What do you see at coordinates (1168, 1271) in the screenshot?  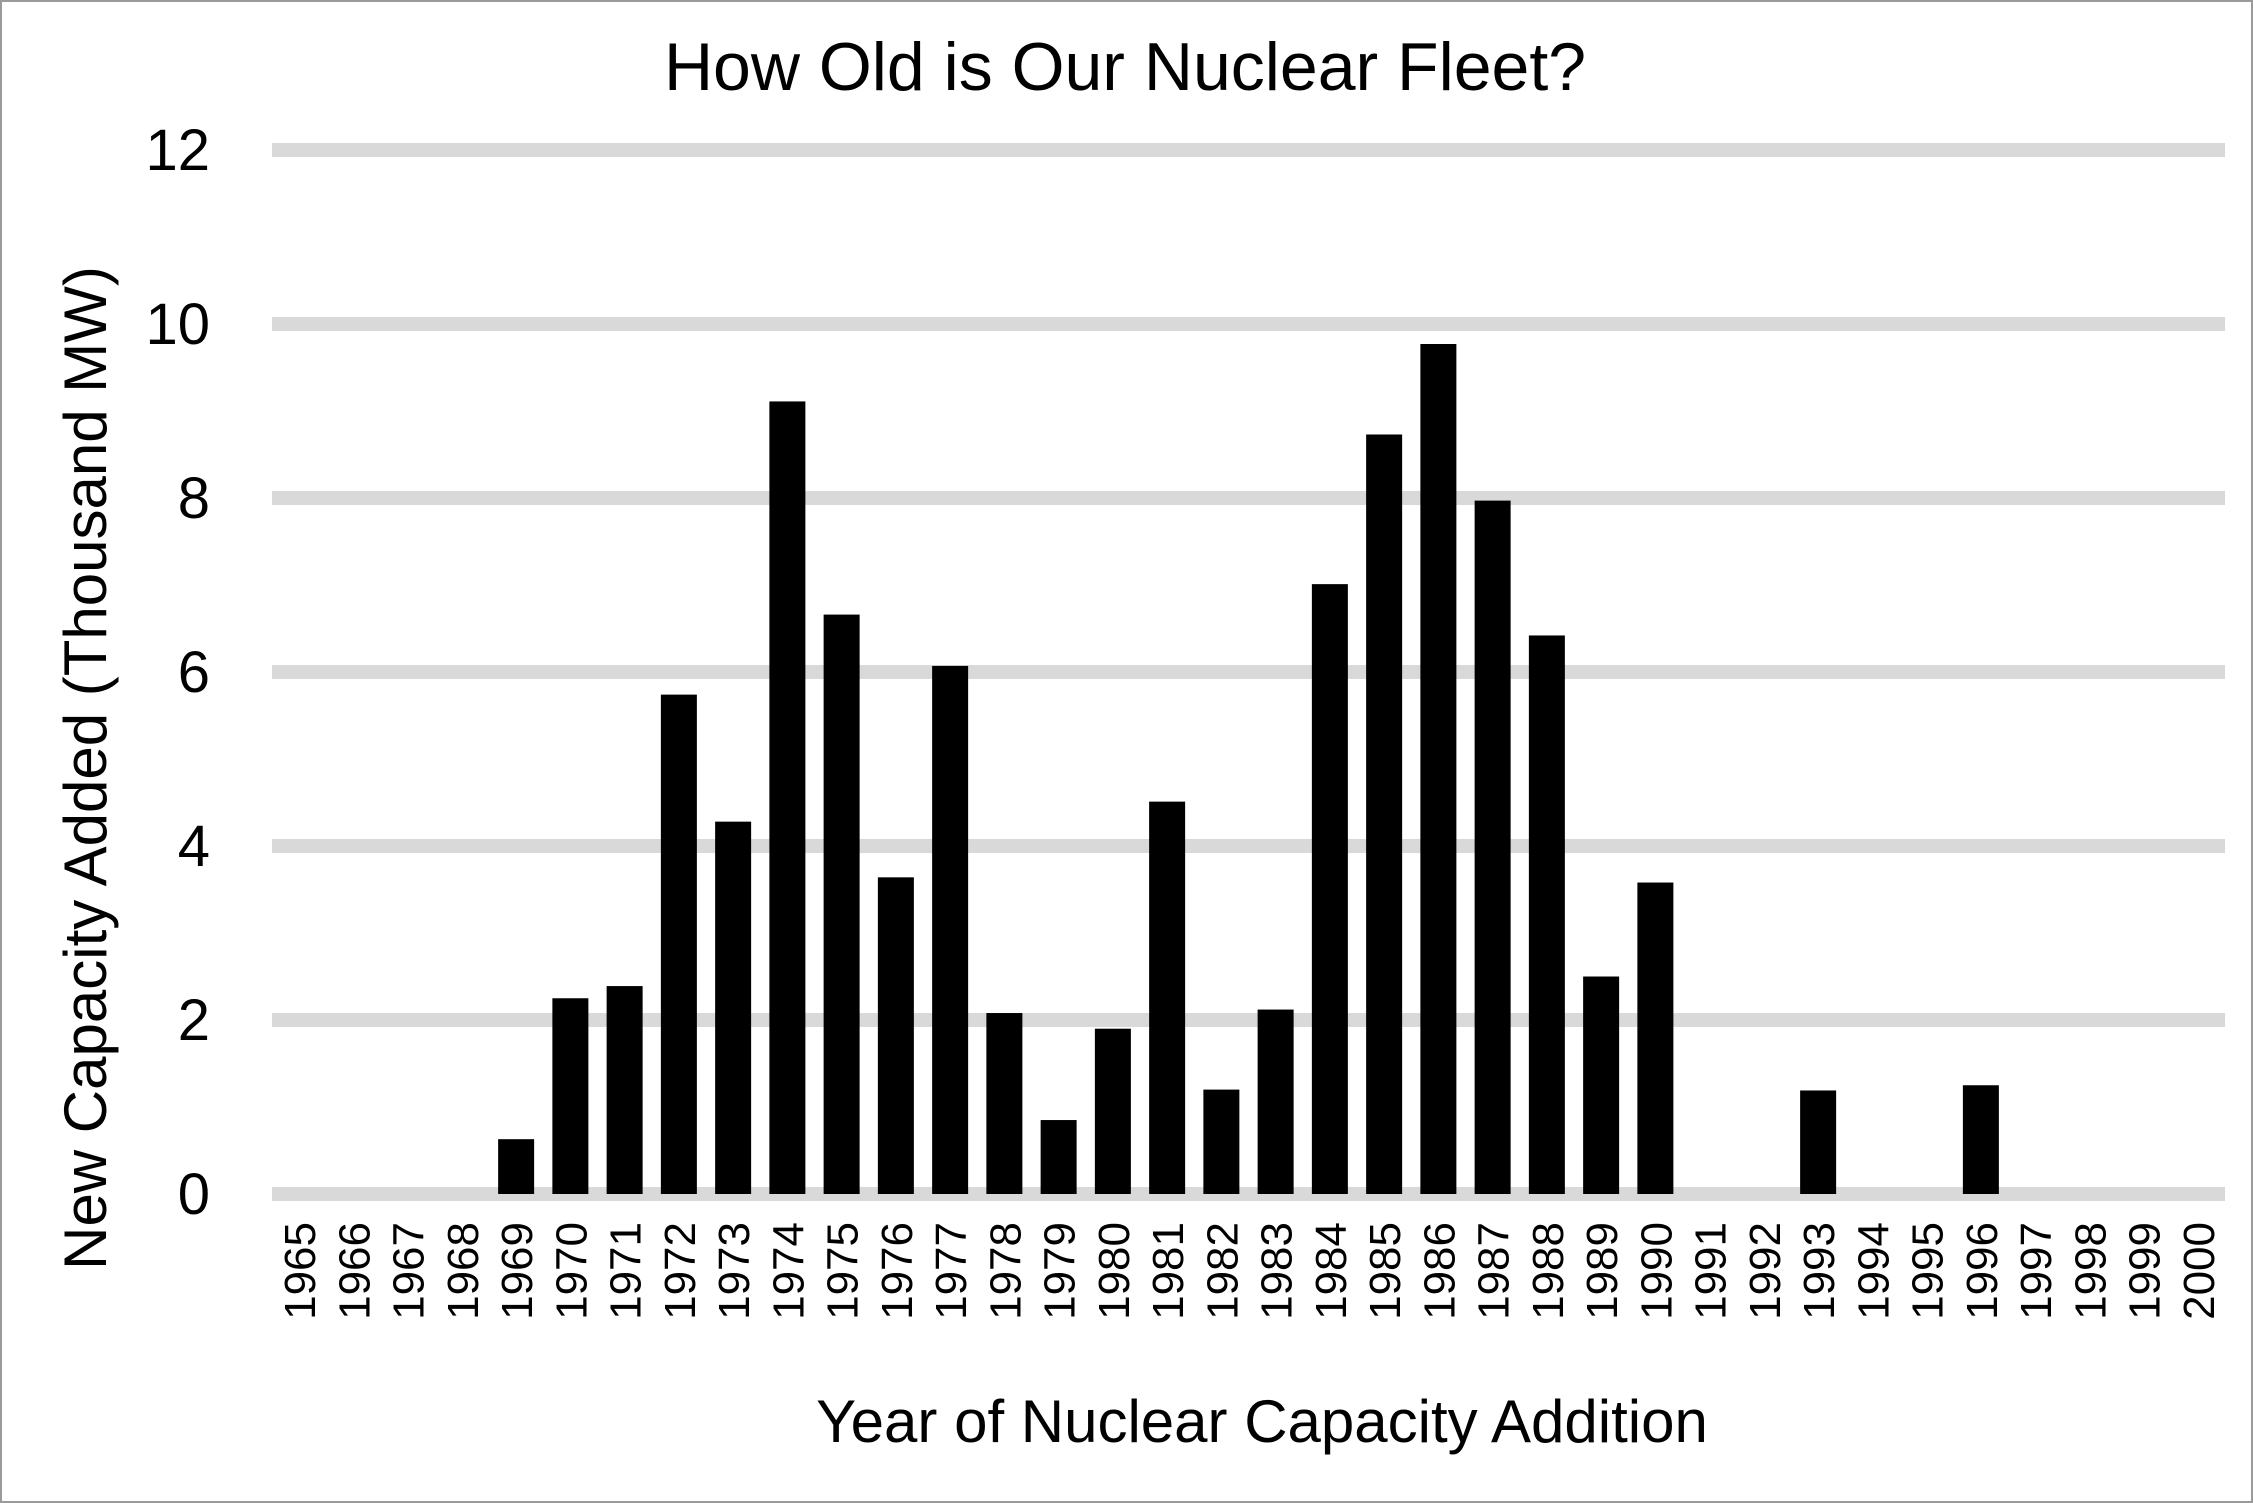 I see `x-tick-label: 1981` at bounding box center [1168, 1271].